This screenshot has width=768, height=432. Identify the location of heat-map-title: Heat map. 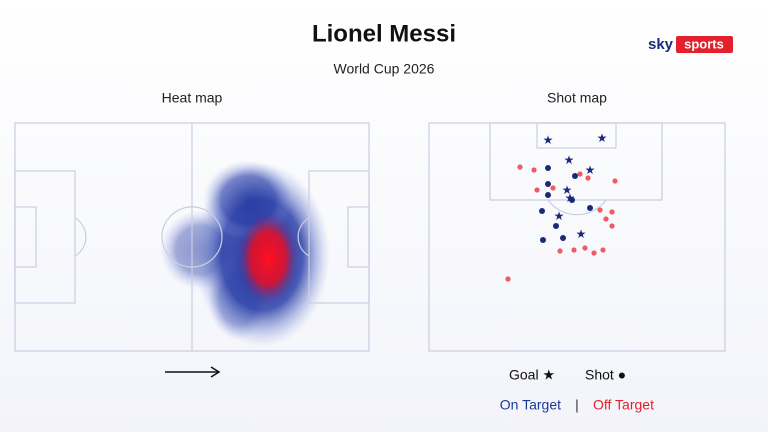
(192, 98).